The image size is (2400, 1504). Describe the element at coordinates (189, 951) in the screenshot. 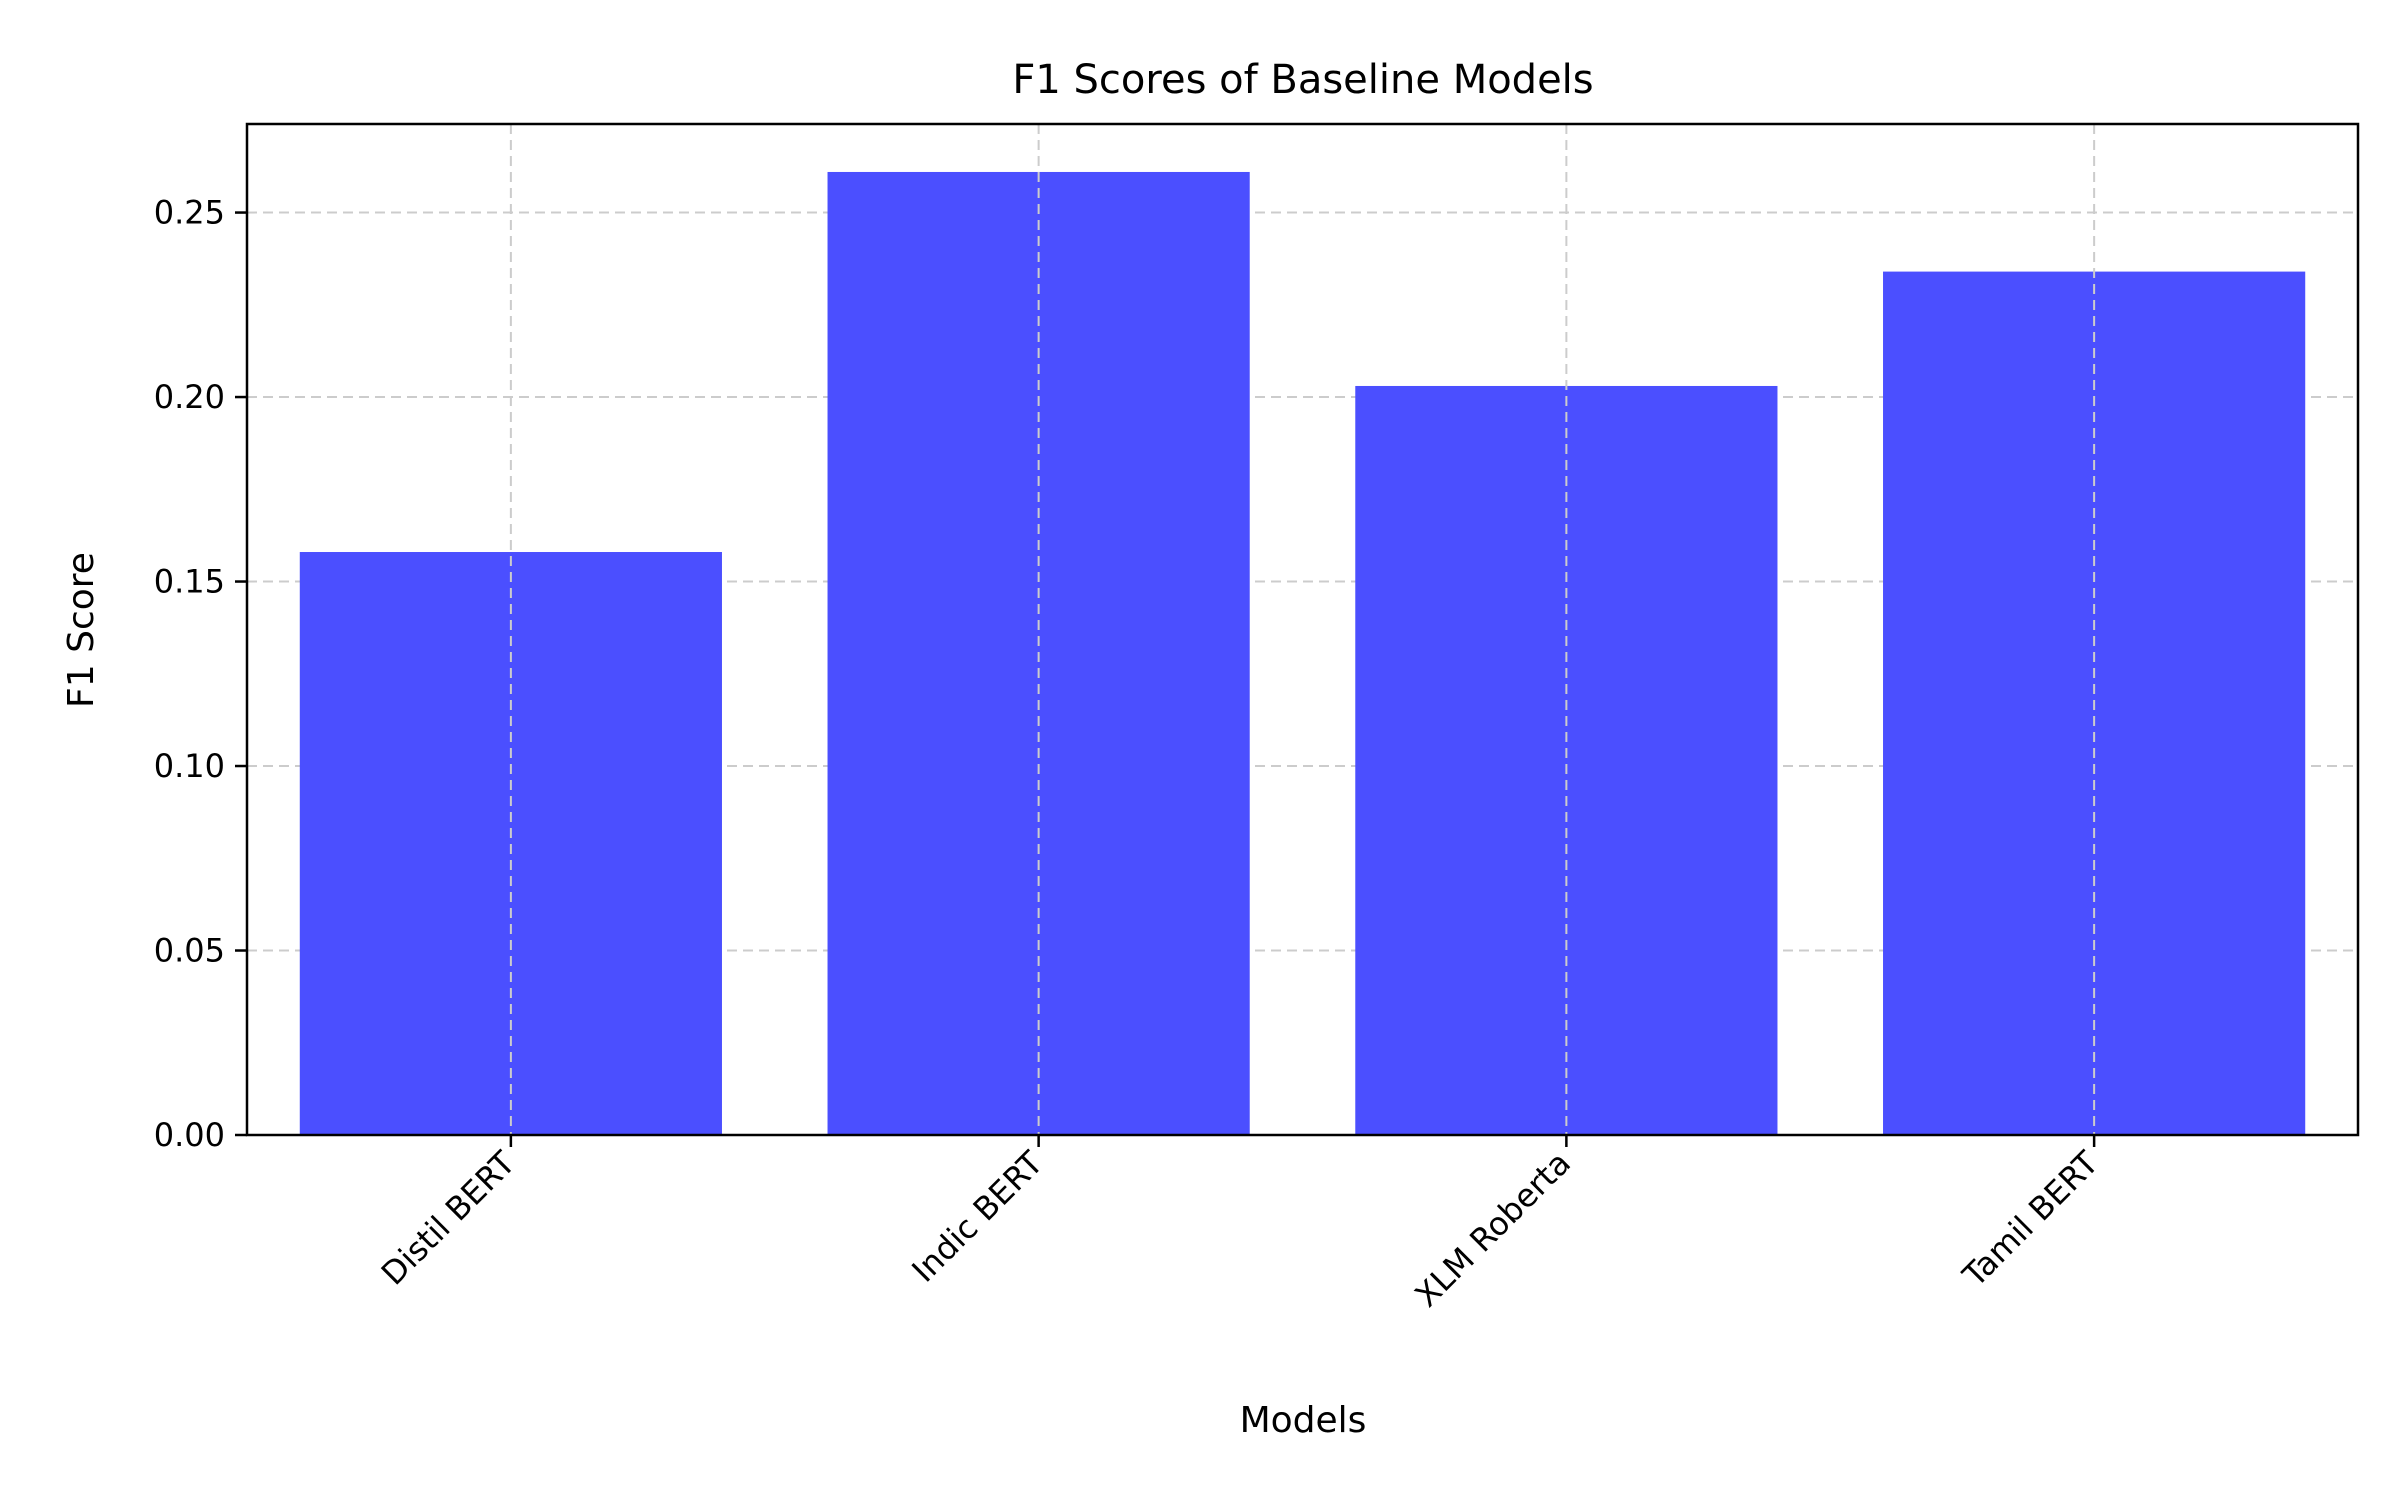

I see `y-tick-label-1: 0.05` at that location.